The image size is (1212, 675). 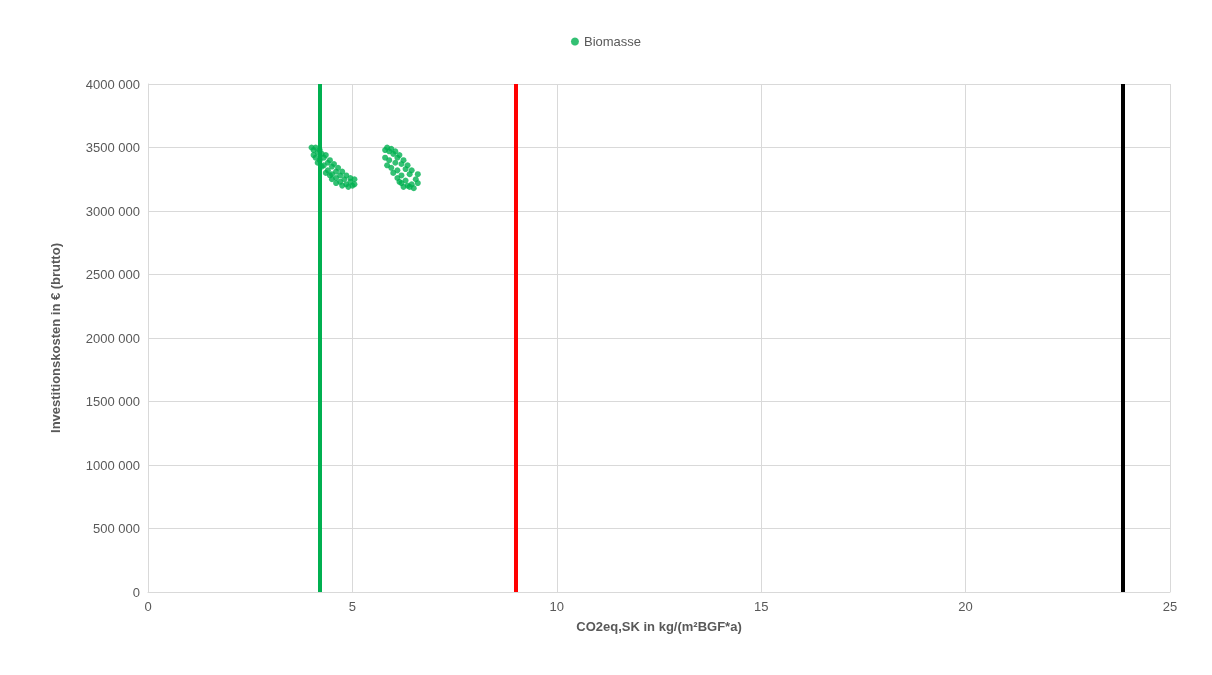 I want to click on y-tick-label: 4000 000, so click(x=112, y=84).